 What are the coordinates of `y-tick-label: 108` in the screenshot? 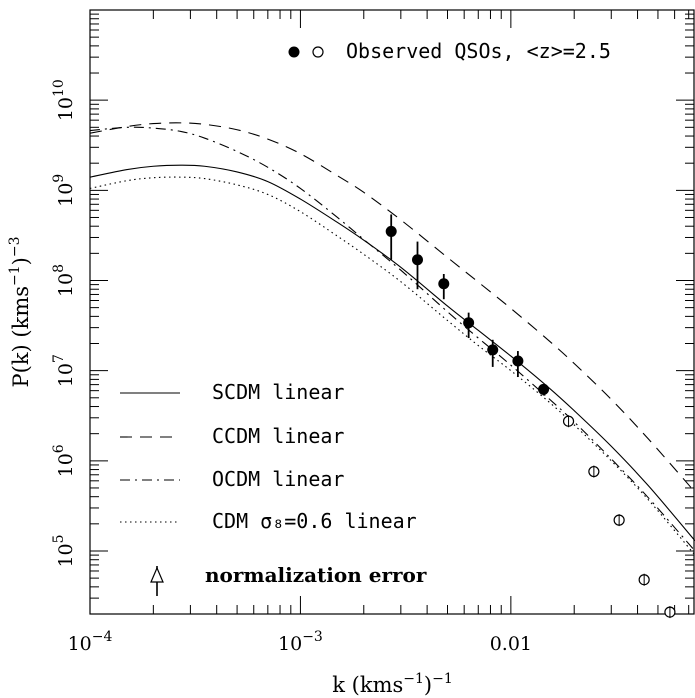 It's located at (64, 280).